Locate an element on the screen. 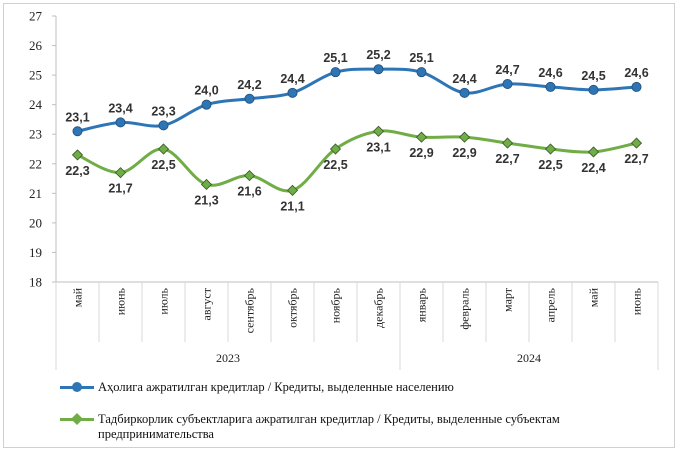 Image resolution: width=680 pixels, height=453 pixels. x-tick-label: октябрь is located at coordinates (293, 307).